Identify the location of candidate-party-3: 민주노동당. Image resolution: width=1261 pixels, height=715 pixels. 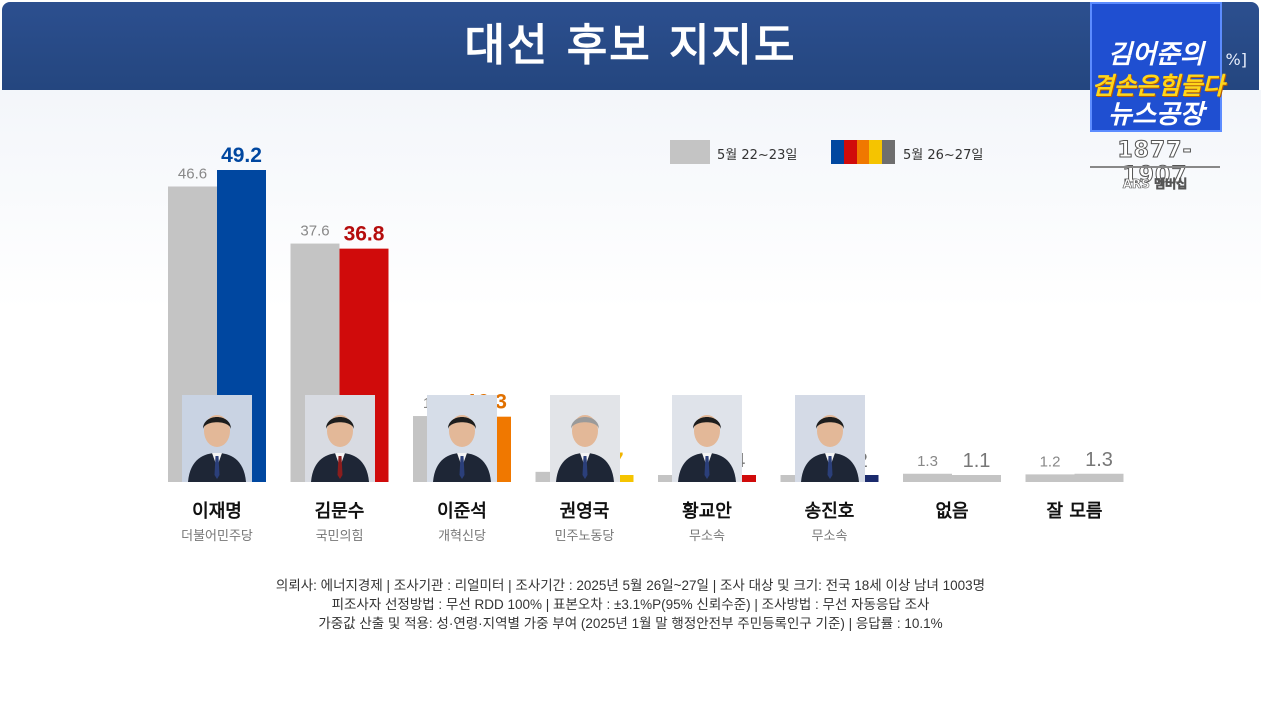
(584, 536).